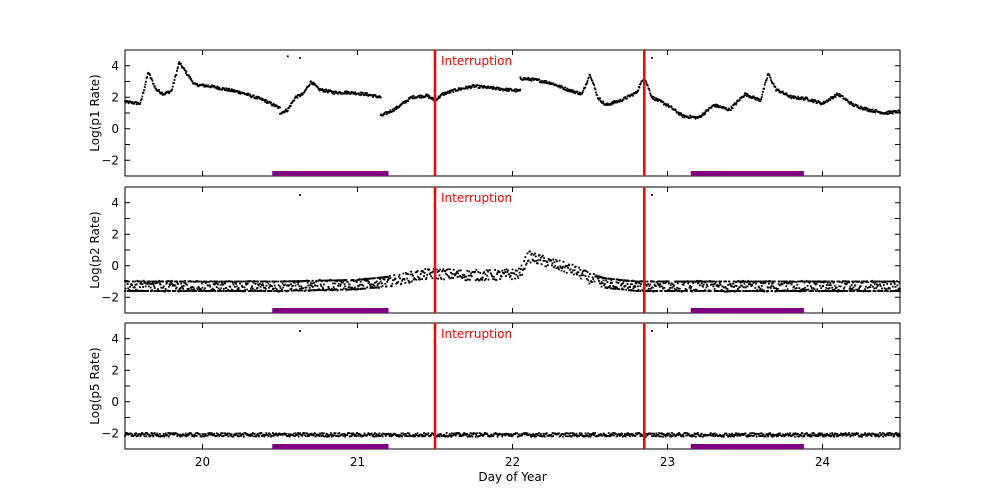 Image resolution: width=1000 pixels, height=500 pixels. I want to click on time-bar, so click(330, 310).